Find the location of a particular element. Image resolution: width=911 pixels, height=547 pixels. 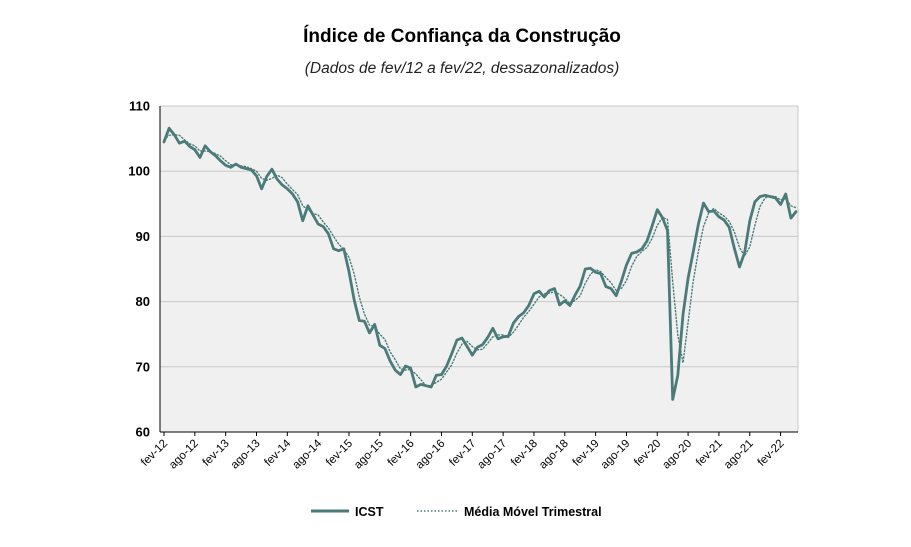

x-tick-label: ago-18 is located at coordinates (554, 455).